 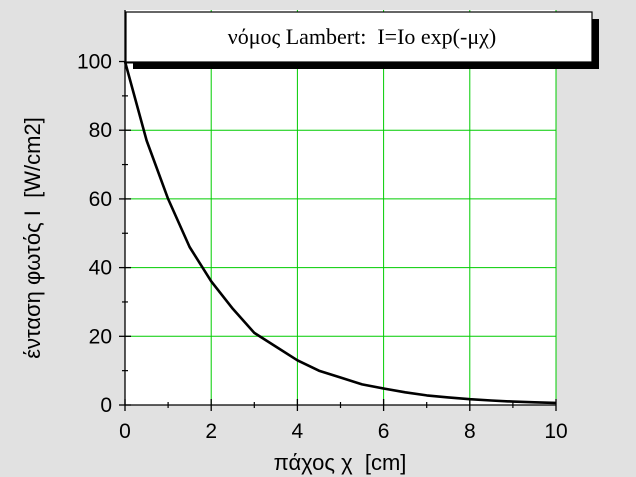 I want to click on title-box: νόμος Lambert: I=Io exp(-μχ), so click(x=362, y=40).